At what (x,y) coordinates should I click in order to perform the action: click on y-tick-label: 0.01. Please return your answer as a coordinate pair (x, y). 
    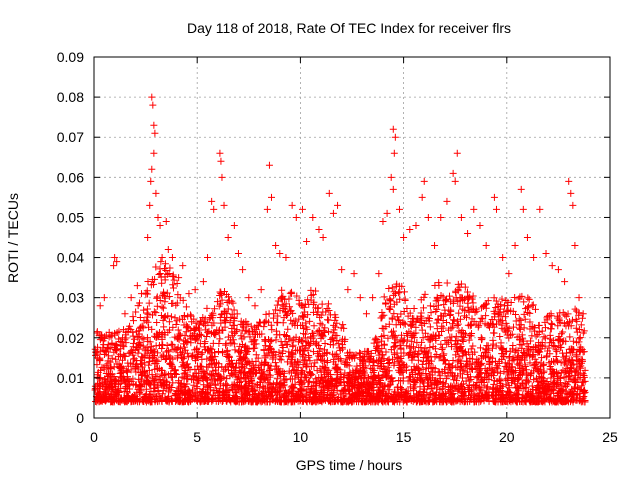
    Looking at the image, I should click on (70, 378).